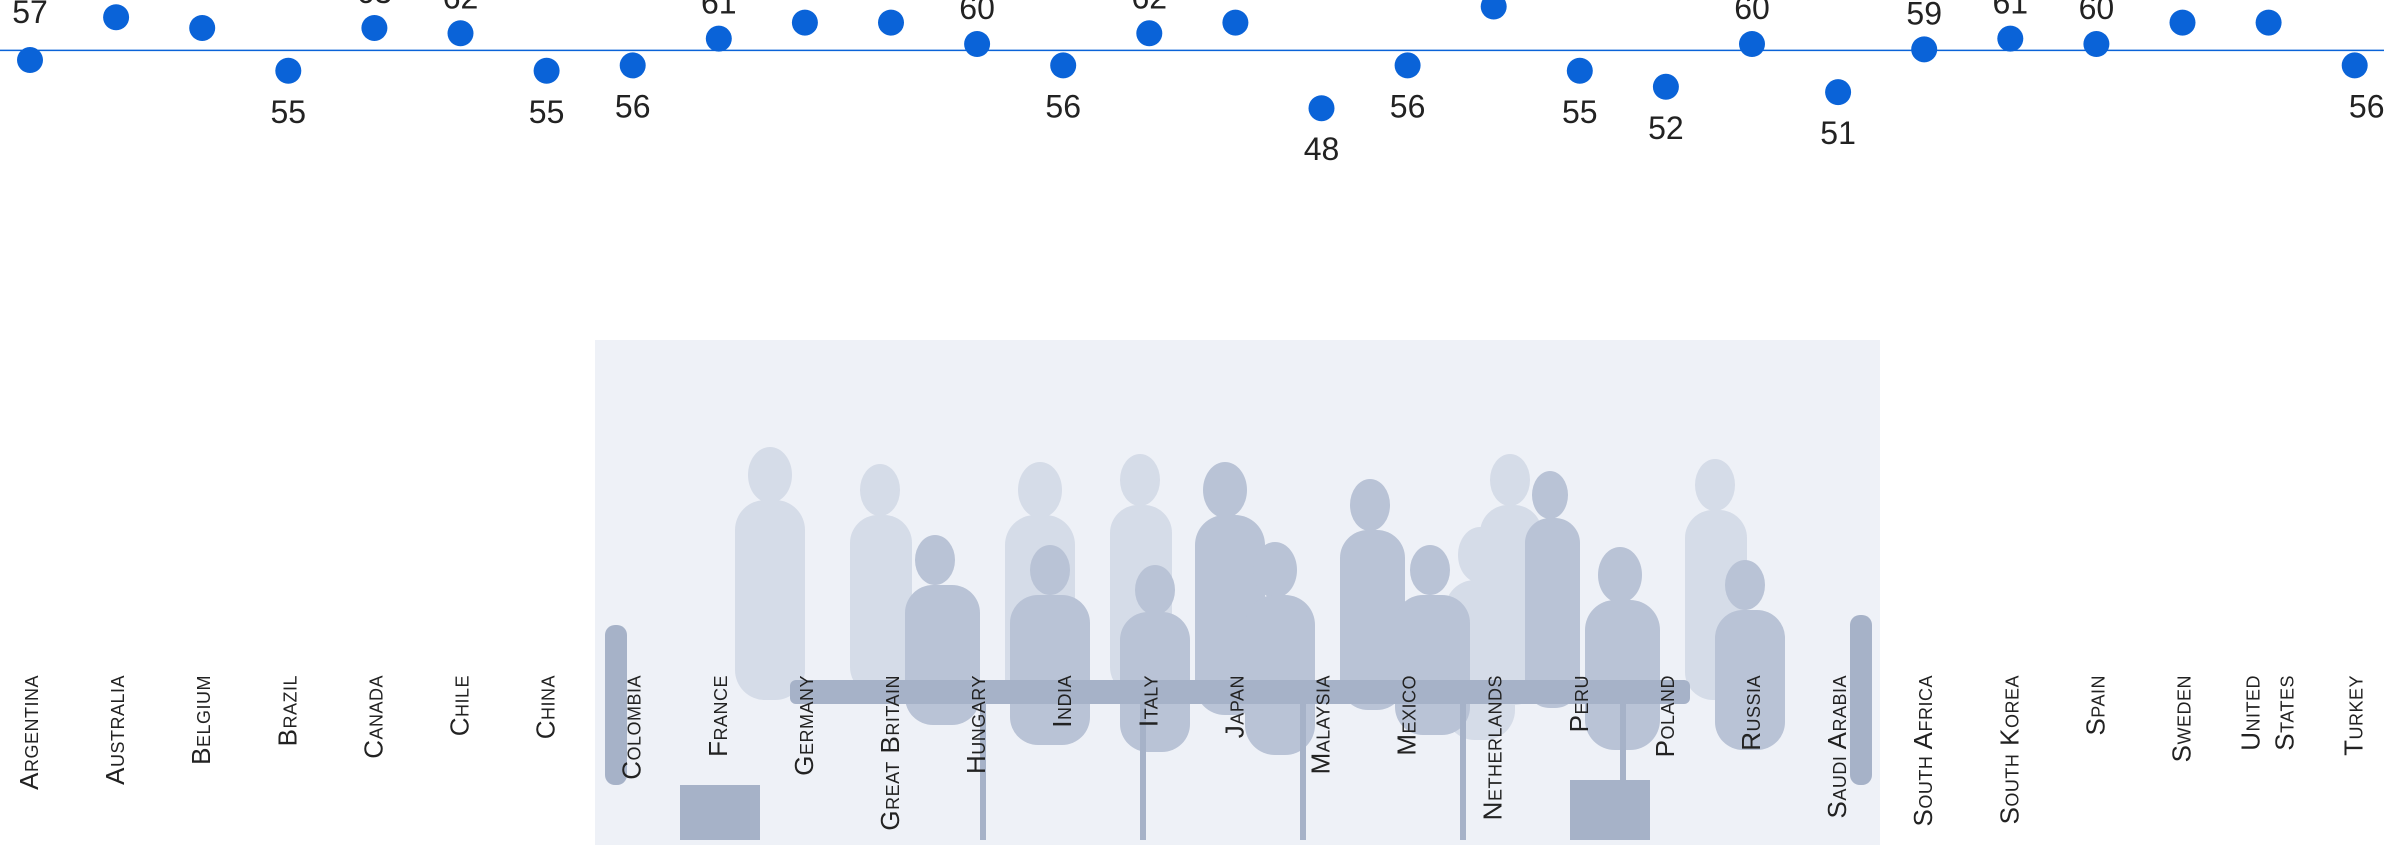  What do you see at coordinates (1062, 701) in the screenshot?
I see `category-label: India` at bounding box center [1062, 701].